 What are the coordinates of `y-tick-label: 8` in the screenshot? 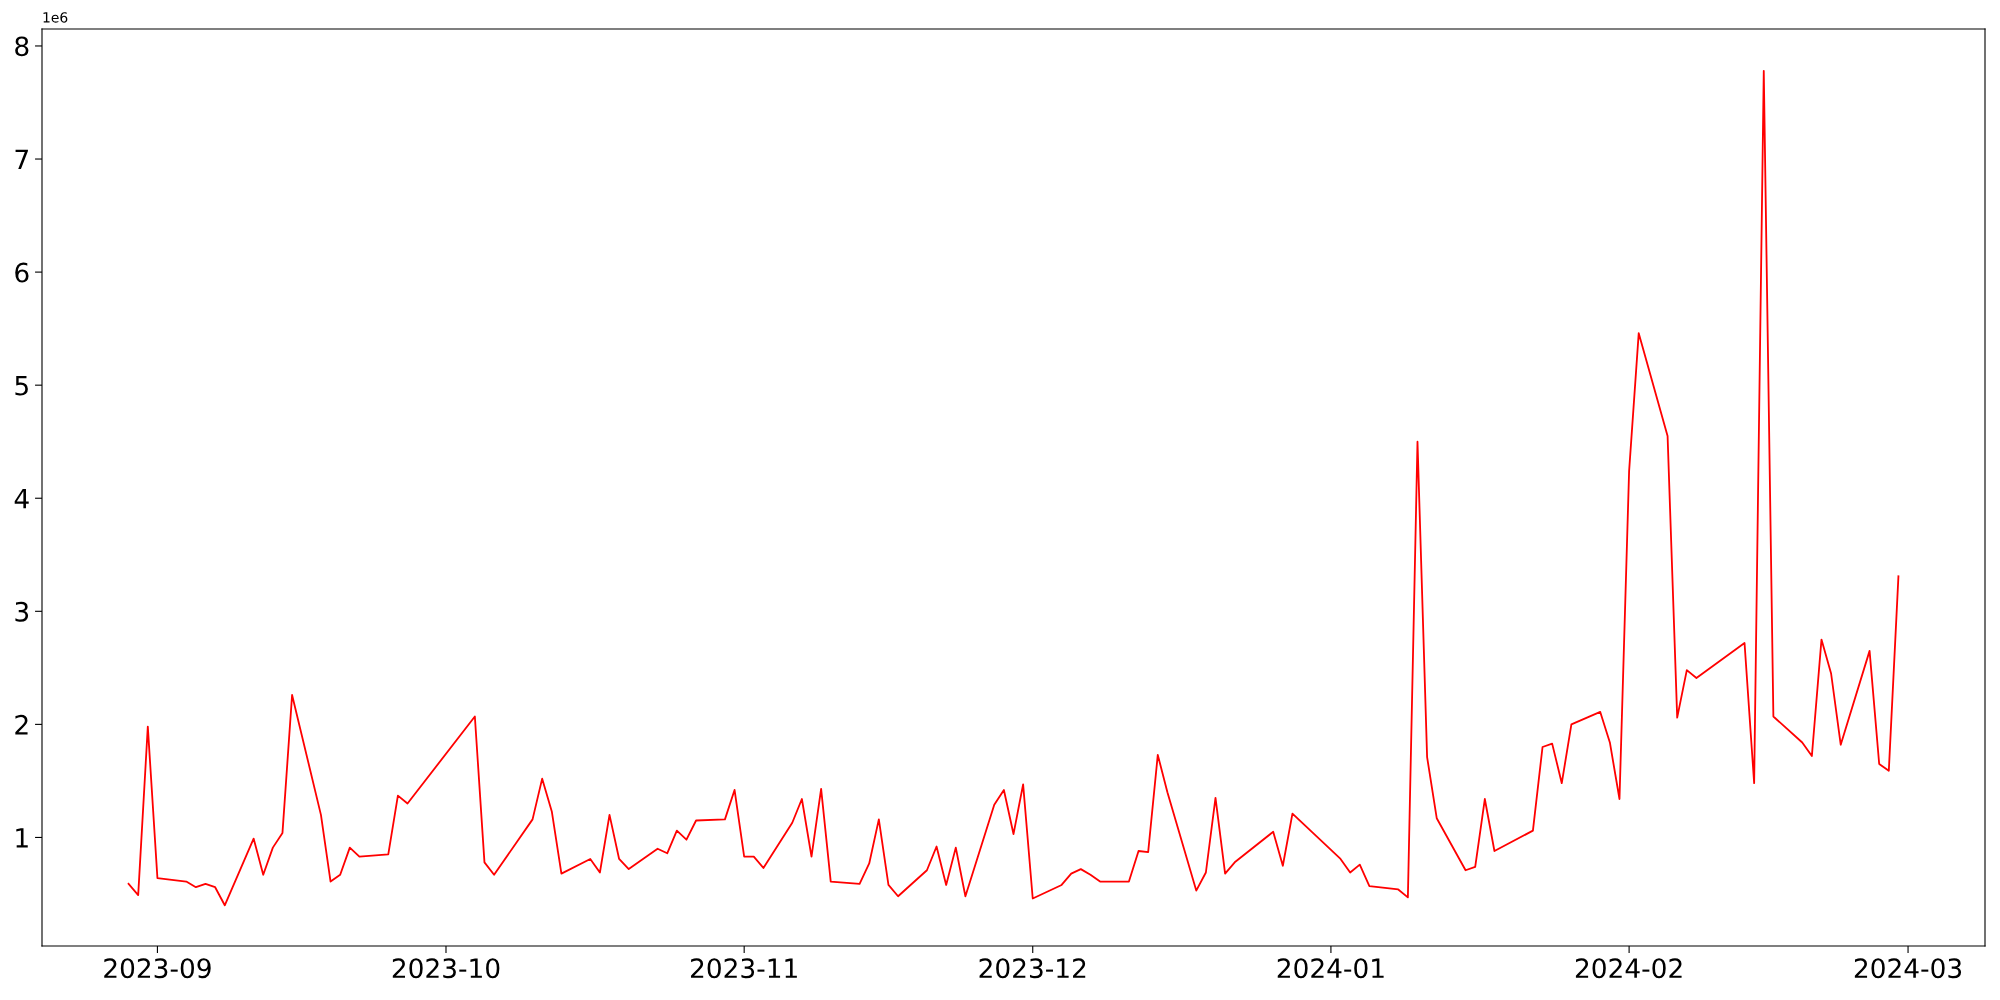 It's located at (22, 46).